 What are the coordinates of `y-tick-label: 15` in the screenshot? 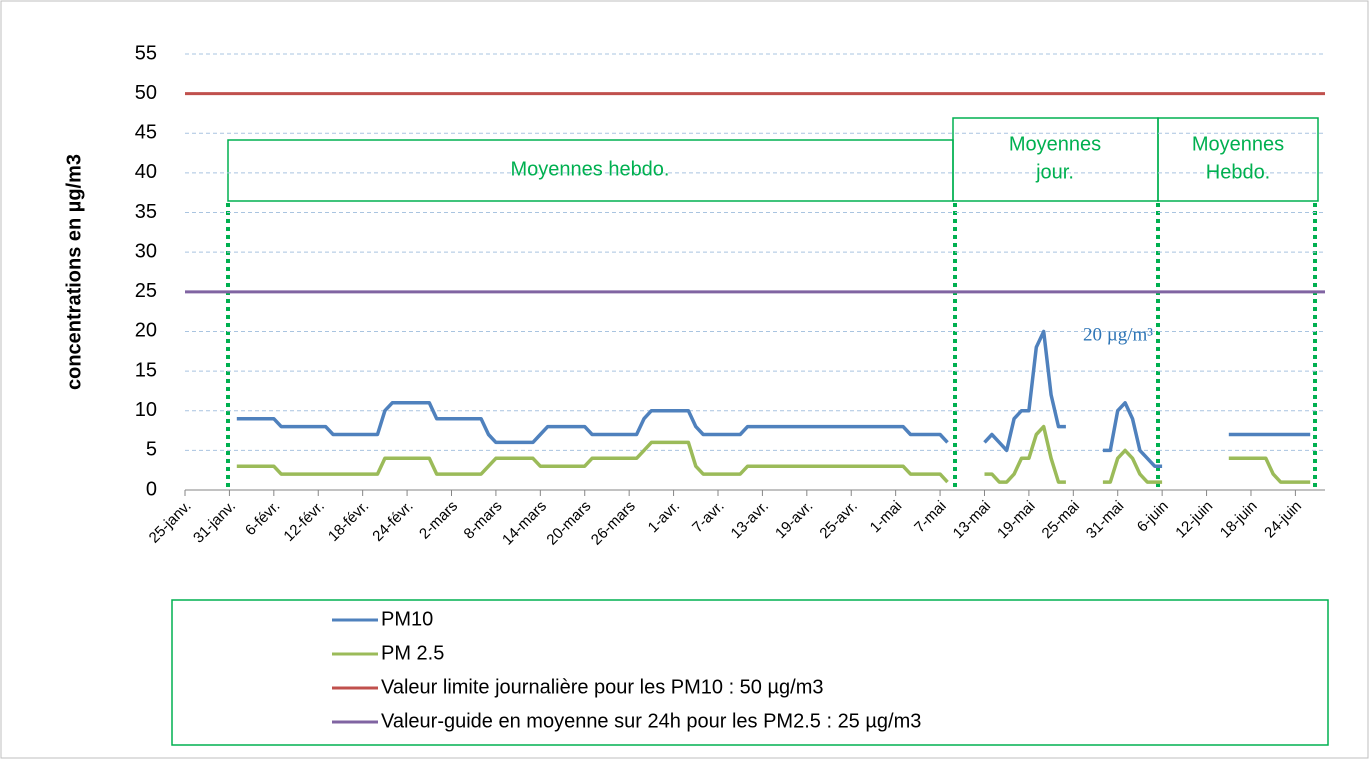 It's located at (146, 370).